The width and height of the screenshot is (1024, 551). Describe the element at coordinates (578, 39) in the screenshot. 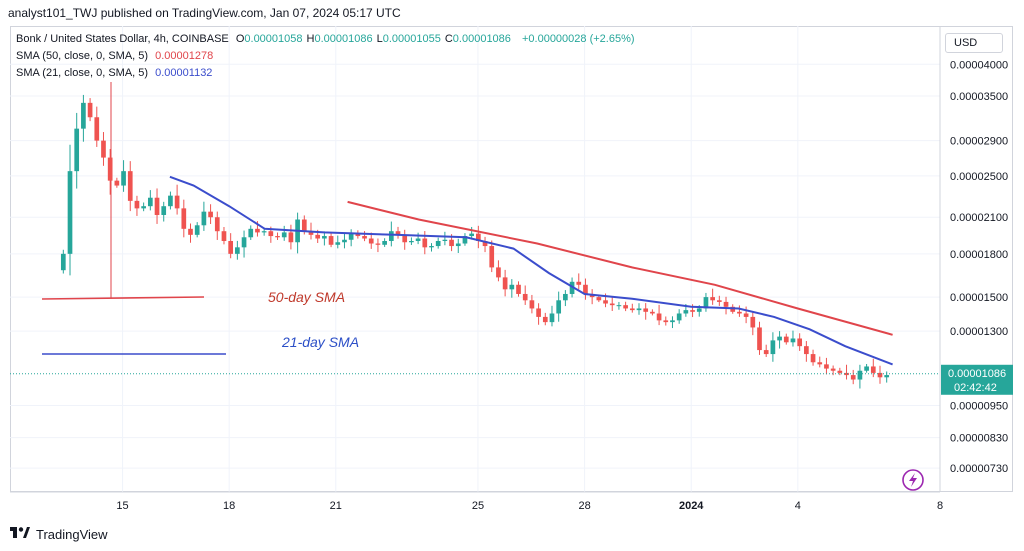

I see `legend-change: +0.00000028 (+2.65%)` at that location.